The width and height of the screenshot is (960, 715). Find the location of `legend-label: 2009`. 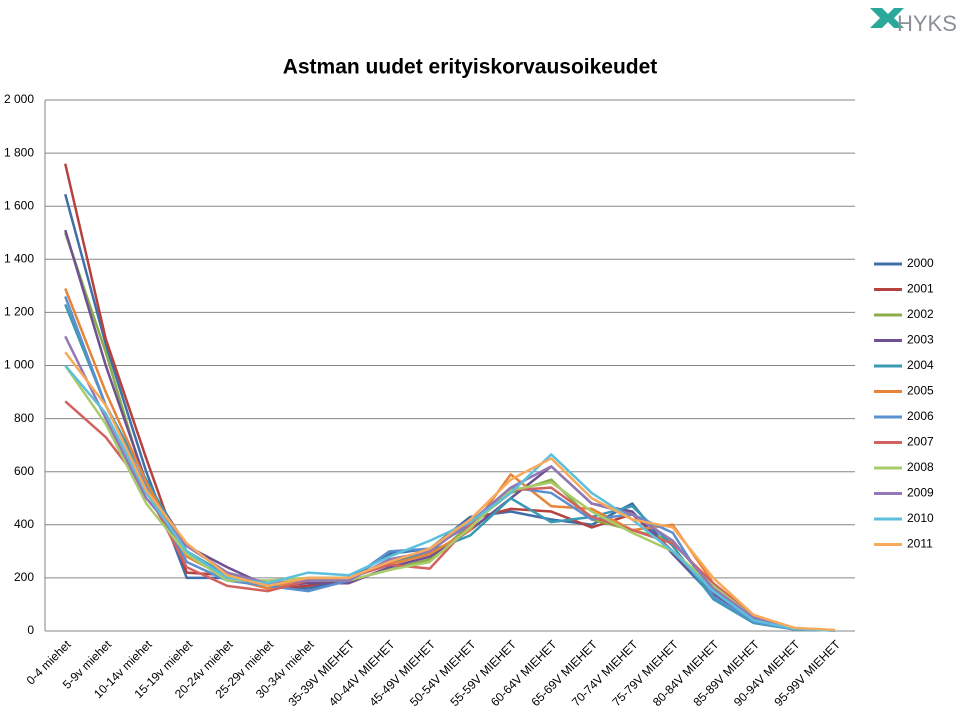

legend-label: 2009 is located at coordinates (920, 493).